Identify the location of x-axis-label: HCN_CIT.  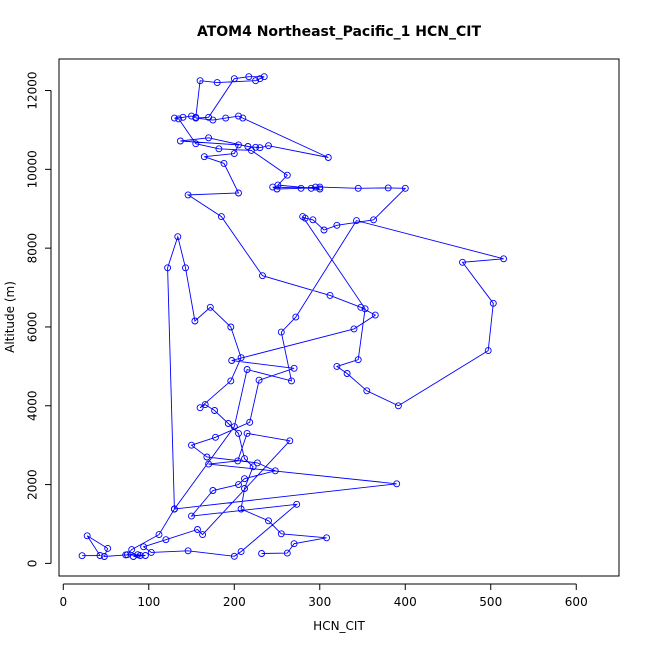
(339, 626).